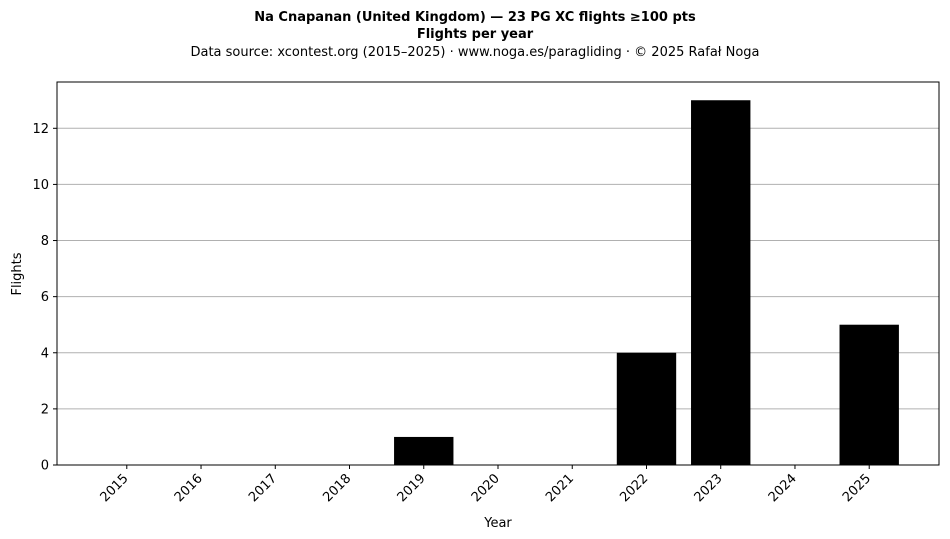 Image resolution: width=950 pixels, height=539 pixels. I want to click on x-tick-label: 2016, so click(189, 488).